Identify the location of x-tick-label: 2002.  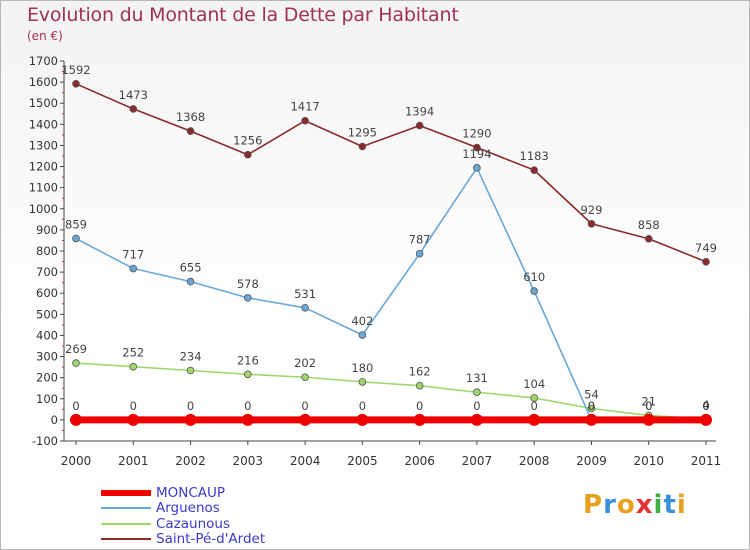
(190, 461).